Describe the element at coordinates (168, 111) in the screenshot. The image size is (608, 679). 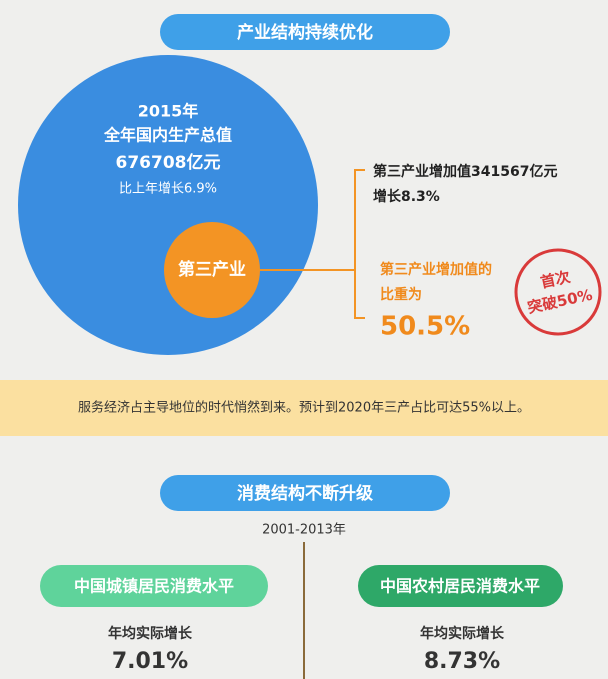
I see `gdp-year: 2015年` at that location.